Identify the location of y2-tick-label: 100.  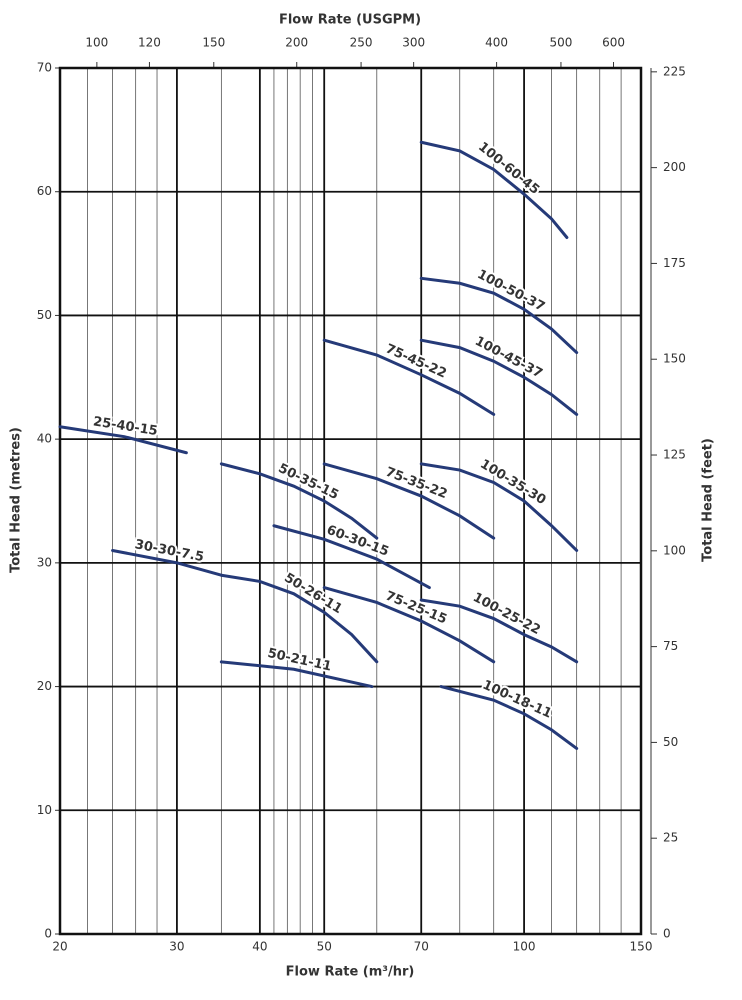
(674, 550).